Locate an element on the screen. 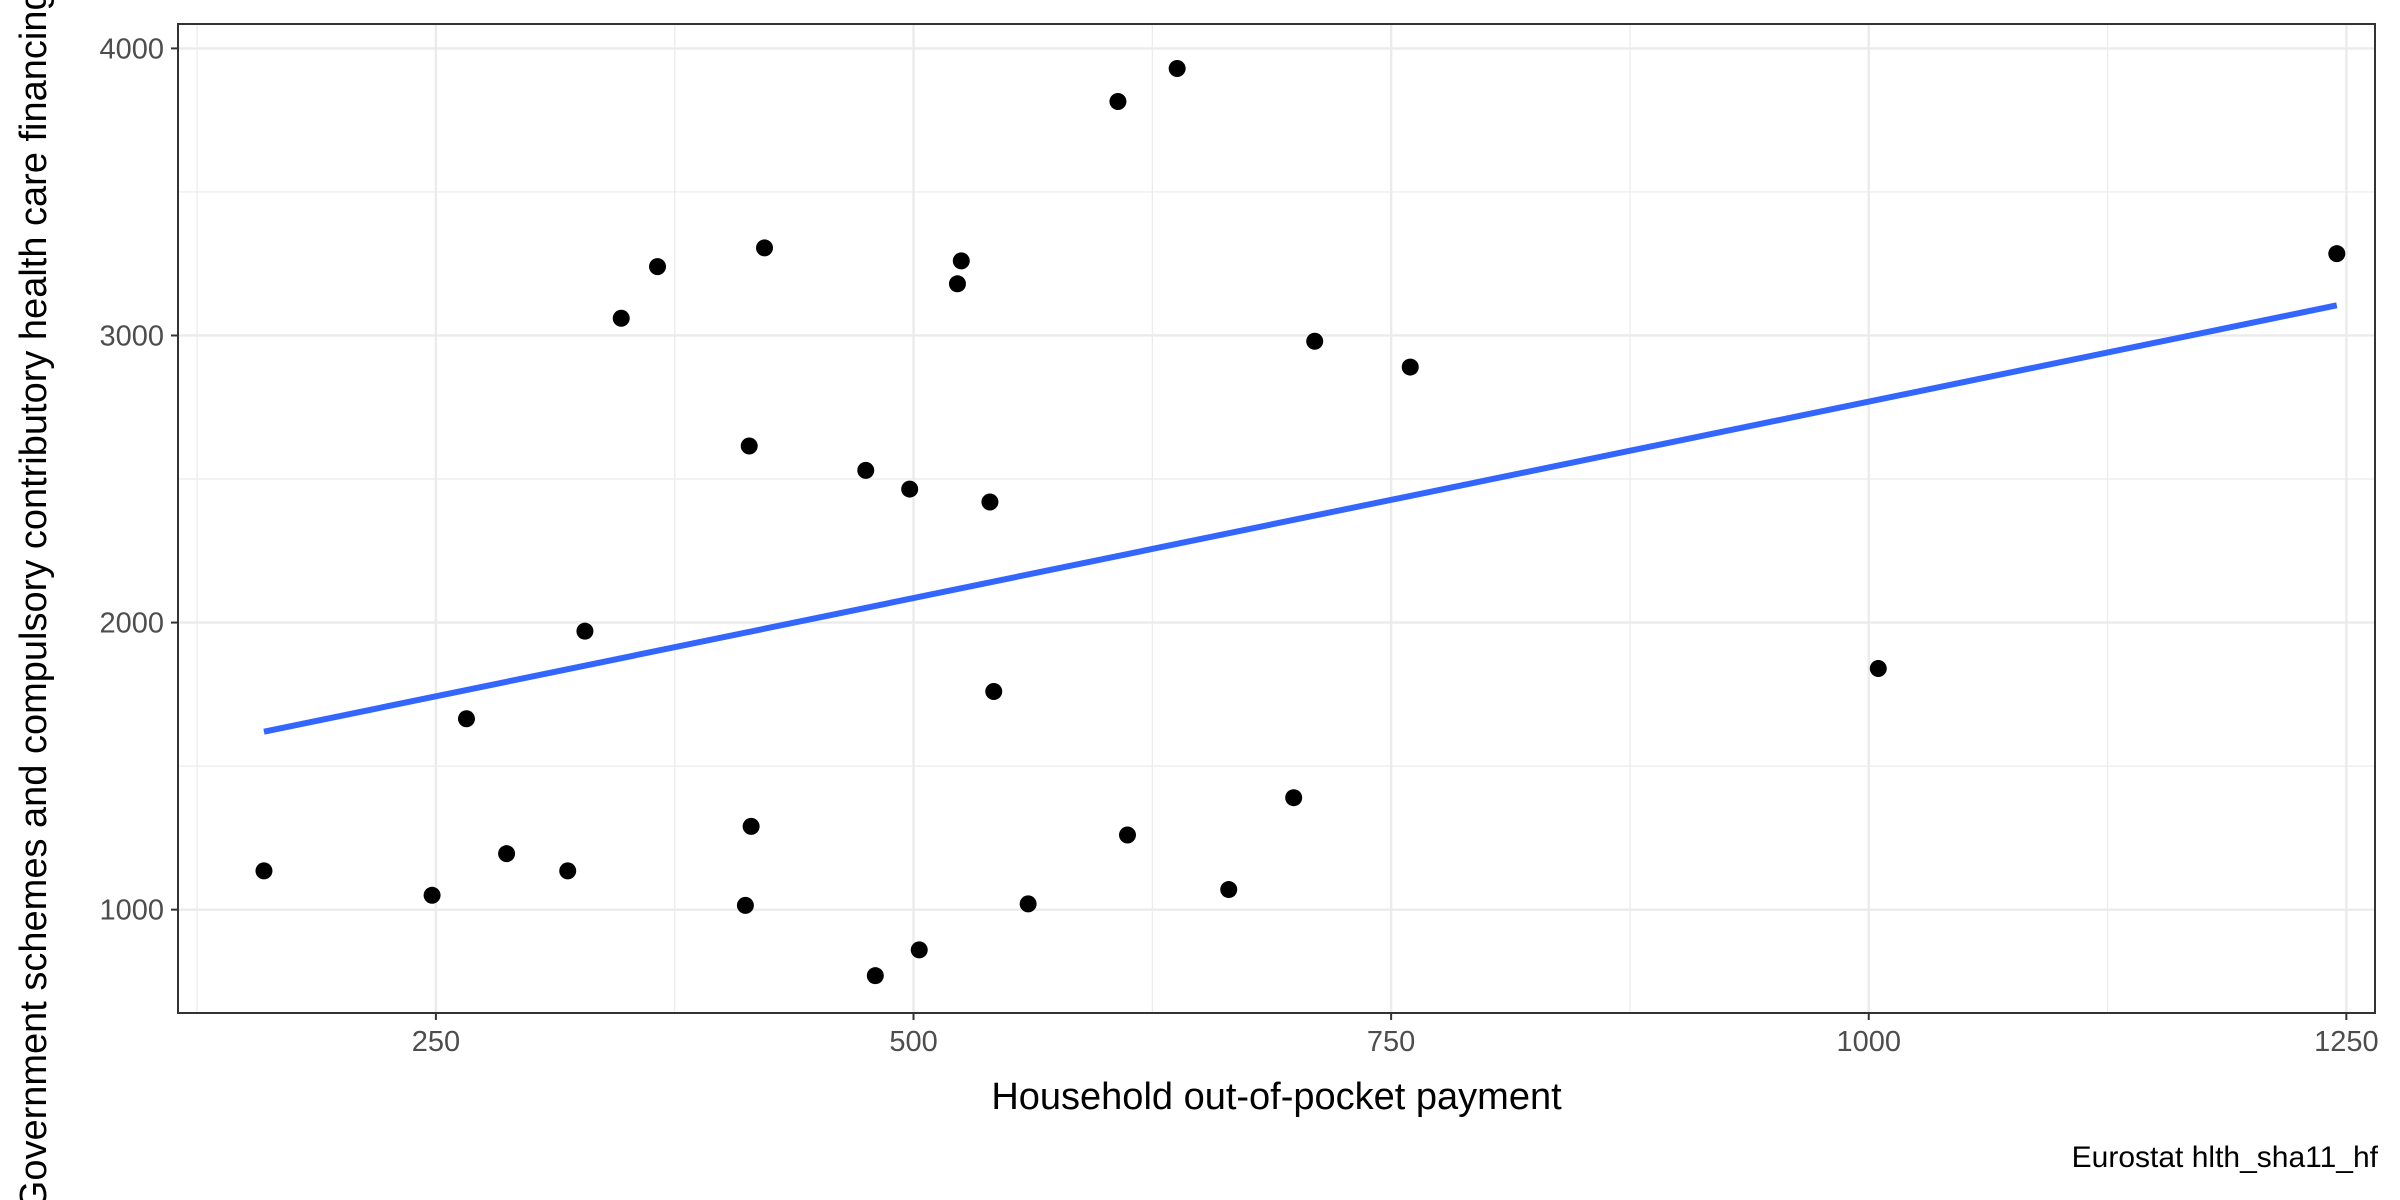  x-tick-label: 500 is located at coordinates (913, 1042).